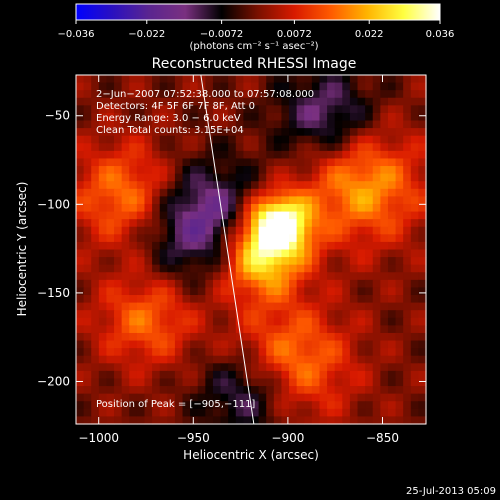 The height and width of the screenshot is (500, 500). Describe the element at coordinates (382, 438) in the screenshot. I see `x-tick-label: −850` at that location.